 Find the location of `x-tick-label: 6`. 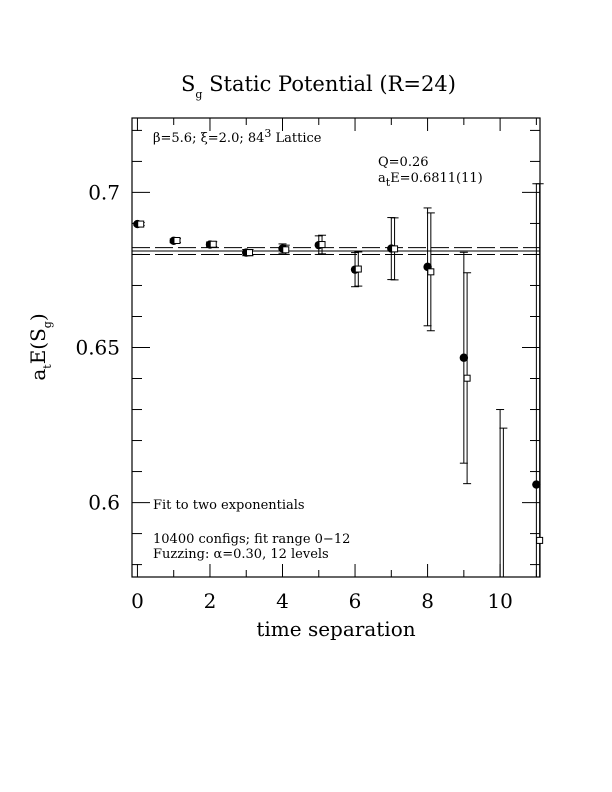

x-tick-label: 6 is located at coordinates (355, 601).